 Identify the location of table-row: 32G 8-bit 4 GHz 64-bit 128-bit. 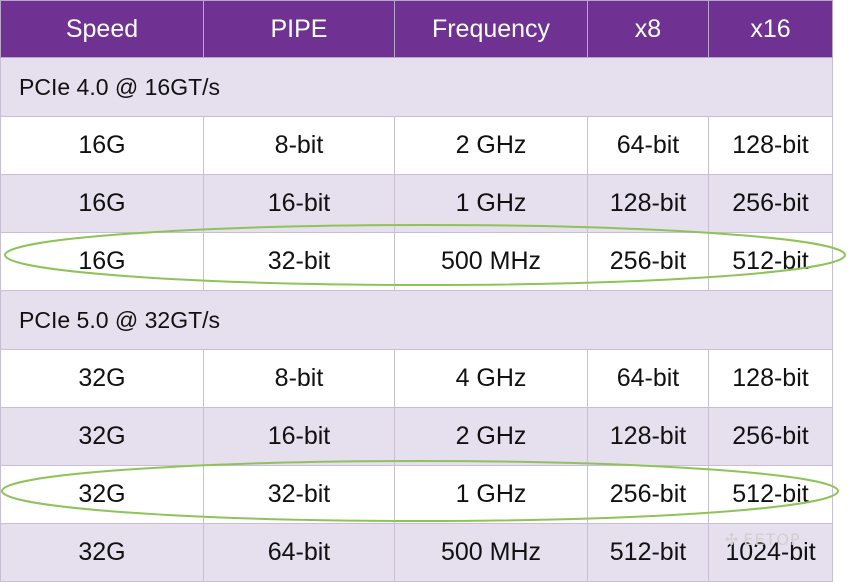
(416, 378).